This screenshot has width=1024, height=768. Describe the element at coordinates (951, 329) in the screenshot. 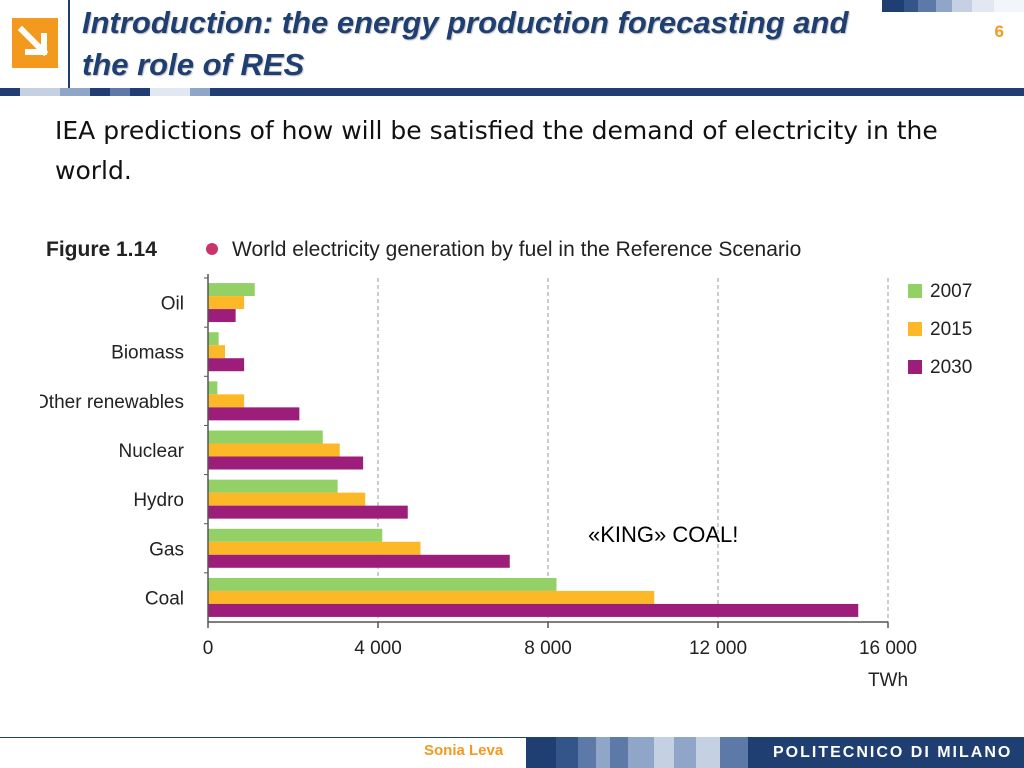

I see `legend-label-2015: 2015` at that location.